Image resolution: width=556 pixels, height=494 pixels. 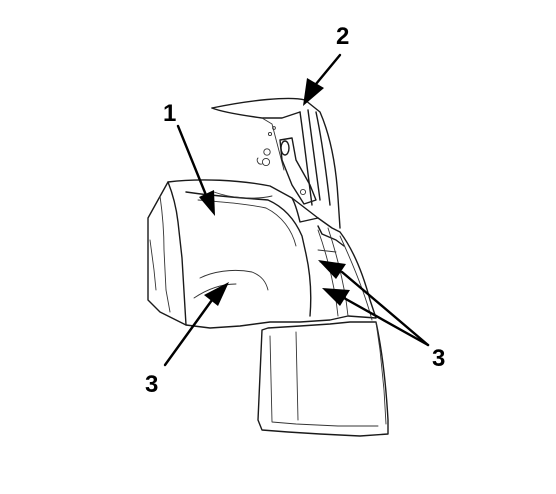 What do you see at coordinates (216, 294) in the screenshot?
I see `arrow-head-3a` at bounding box center [216, 294].